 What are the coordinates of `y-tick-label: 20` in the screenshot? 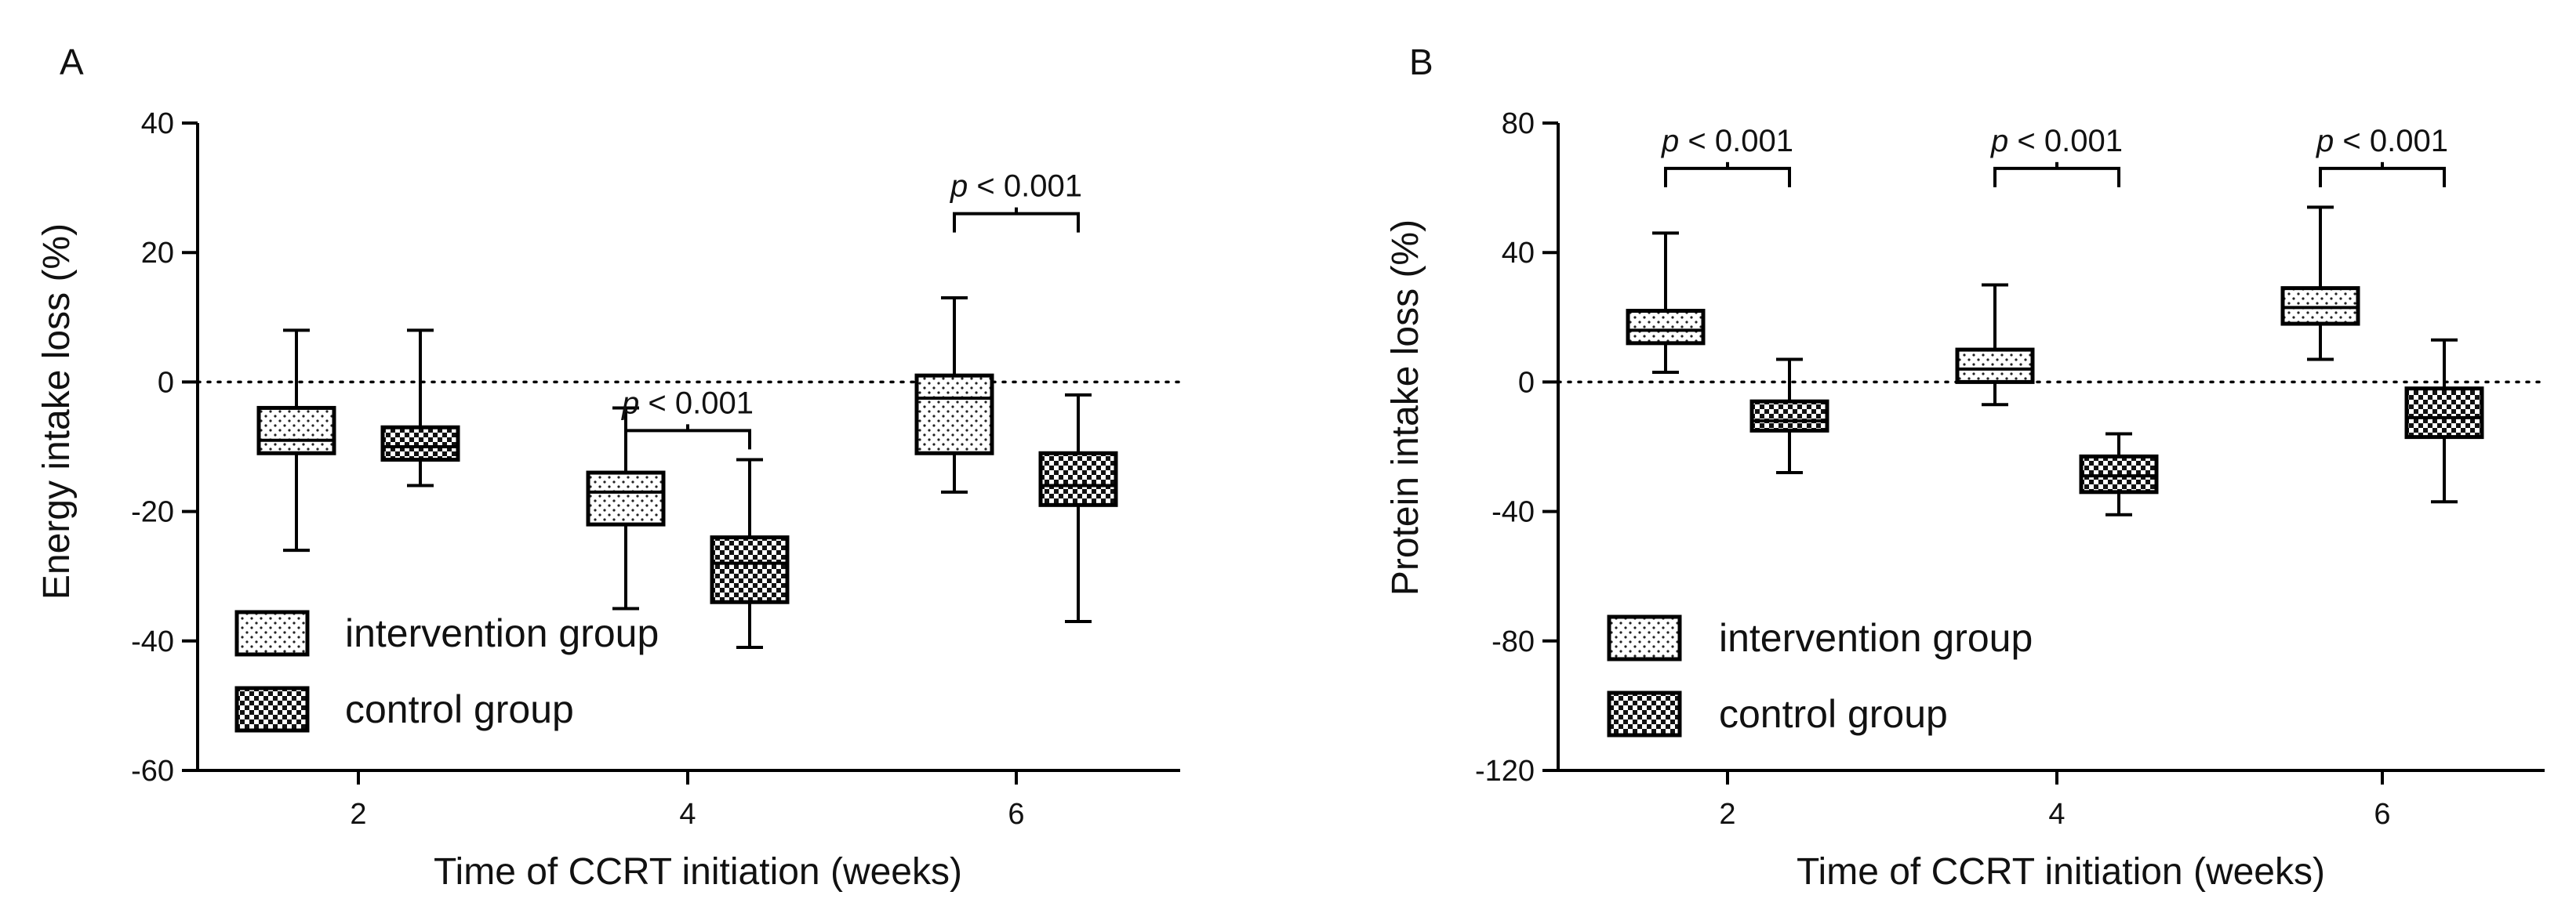 It's located at (157, 253).